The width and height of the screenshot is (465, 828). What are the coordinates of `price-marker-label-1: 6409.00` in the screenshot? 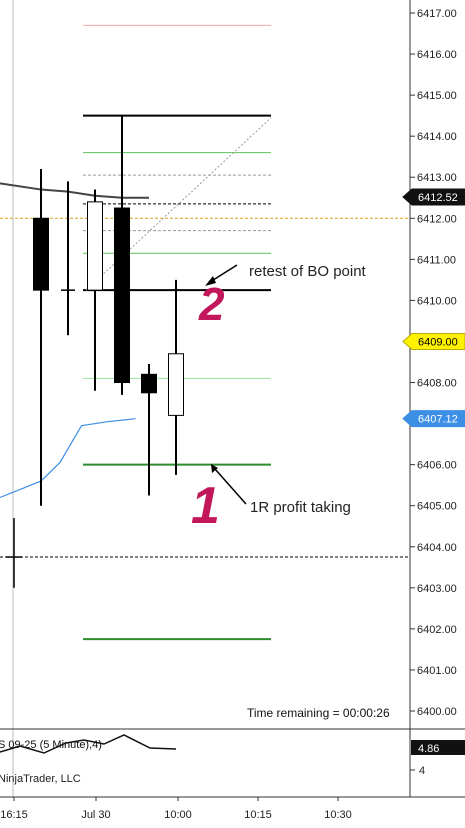 It's located at (438, 342).